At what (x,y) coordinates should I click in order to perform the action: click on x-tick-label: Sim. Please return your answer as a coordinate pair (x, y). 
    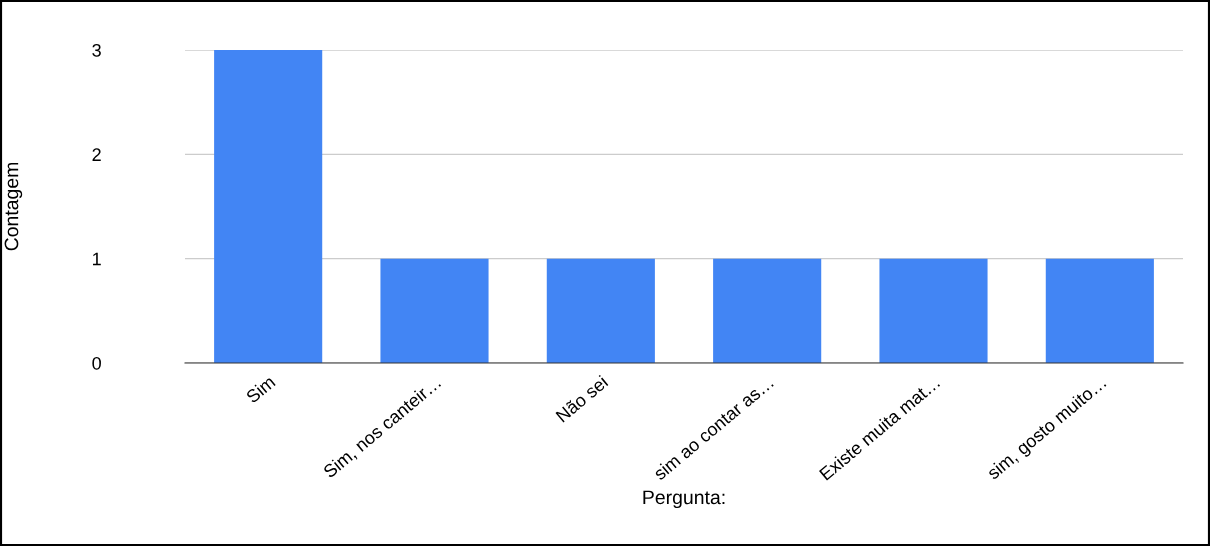
    Looking at the image, I should click on (260, 389).